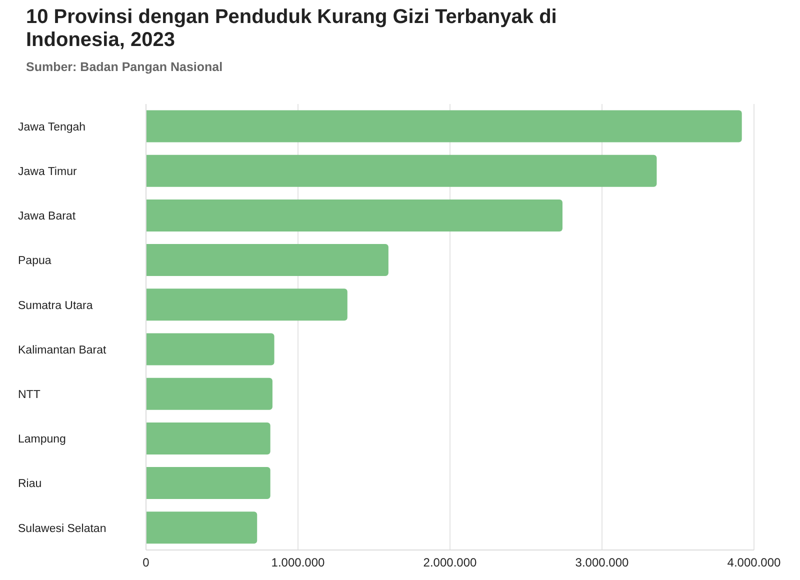 Image resolution: width=800 pixels, height=580 pixels. What do you see at coordinates (146, 563) in the screenshot?
I see `x-tick-label: 0` at bounding box center [146, 563].